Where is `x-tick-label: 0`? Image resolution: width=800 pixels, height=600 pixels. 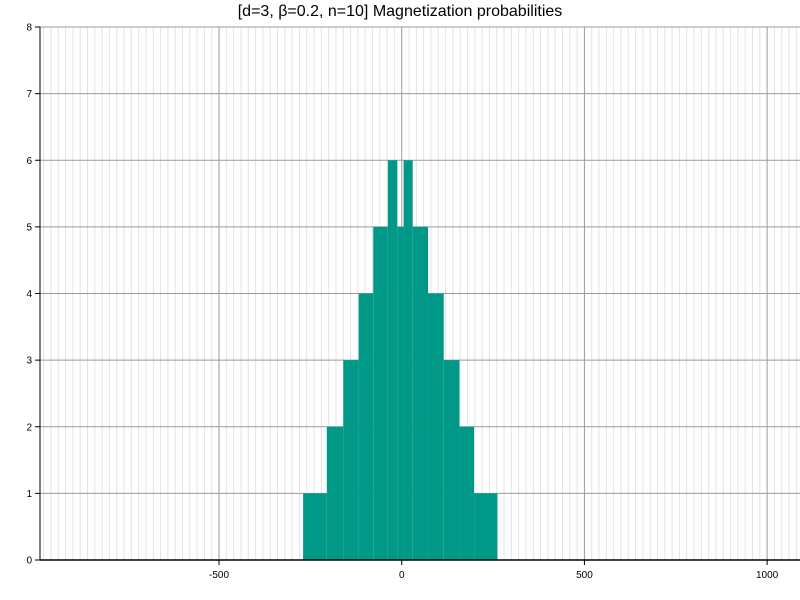
x-tick-label: 0 is located at coordinates (402, 575).